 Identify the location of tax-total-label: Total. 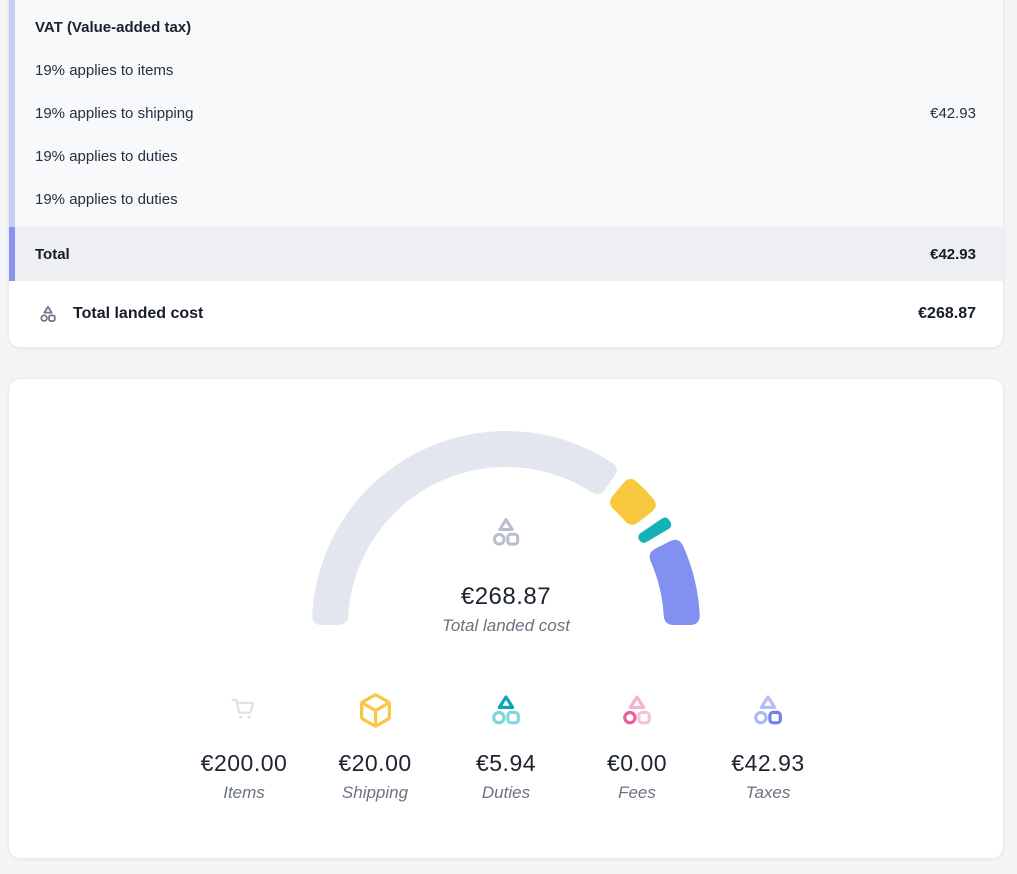
(52, 254).